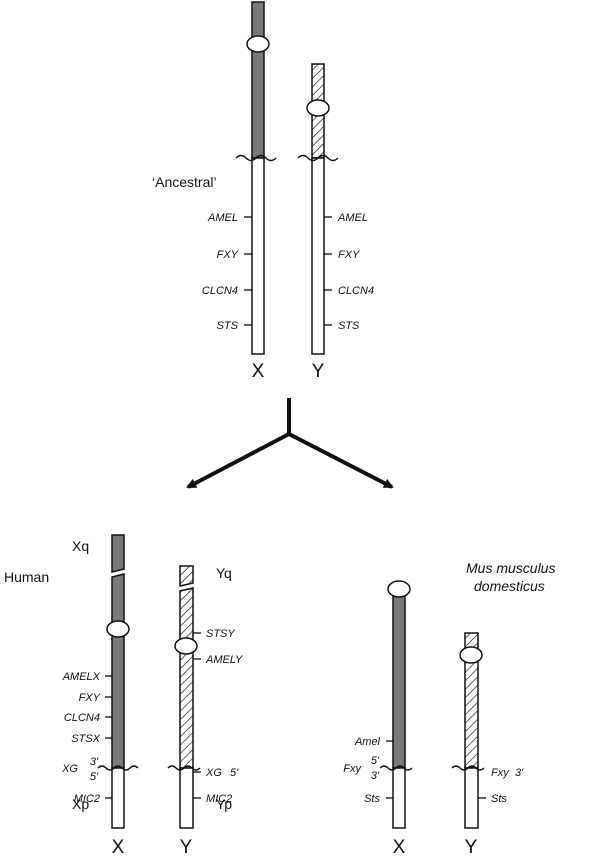 Image resolution: width=599 pixels, height=861 pixels. I want to click on ancestral-x-q-arm, so click(258, 80).